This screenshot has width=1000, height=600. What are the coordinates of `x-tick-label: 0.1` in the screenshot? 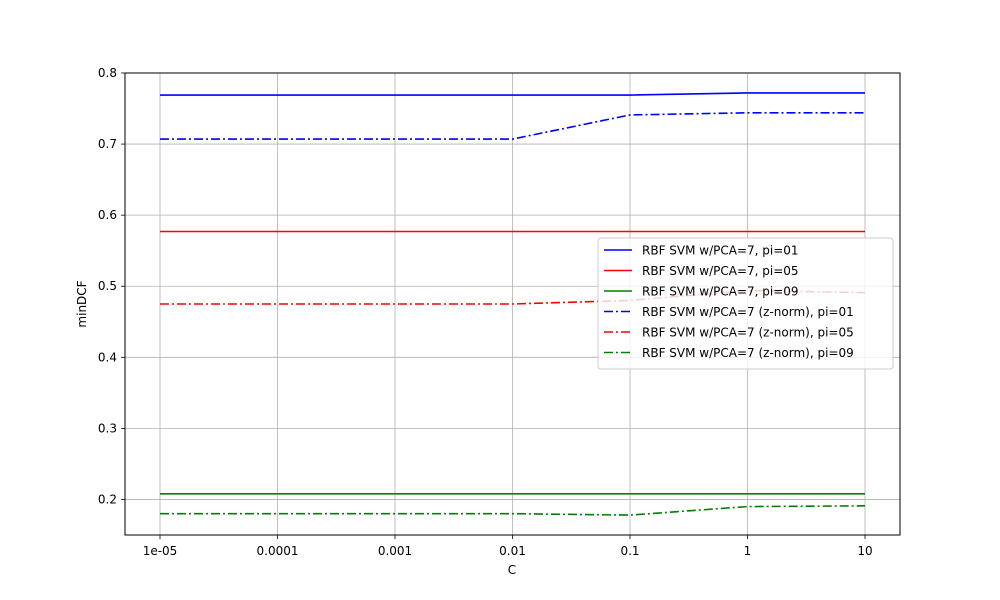 It's located at (629, 551).